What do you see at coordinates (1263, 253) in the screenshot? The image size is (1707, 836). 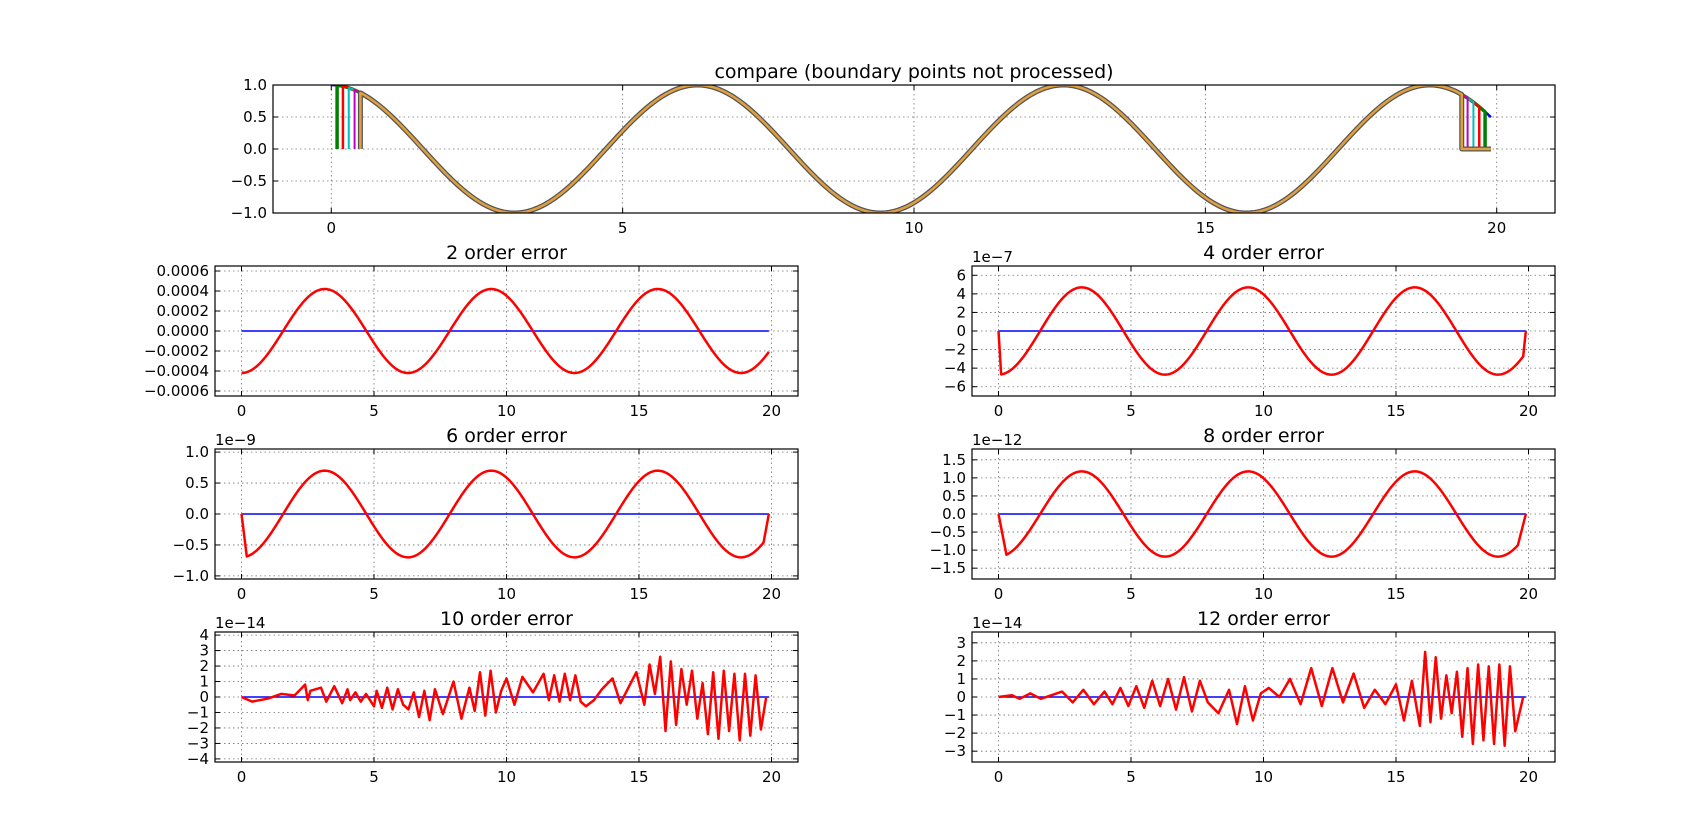 I see `chart-title: 4 order error` at bounding box center [1263, 253].